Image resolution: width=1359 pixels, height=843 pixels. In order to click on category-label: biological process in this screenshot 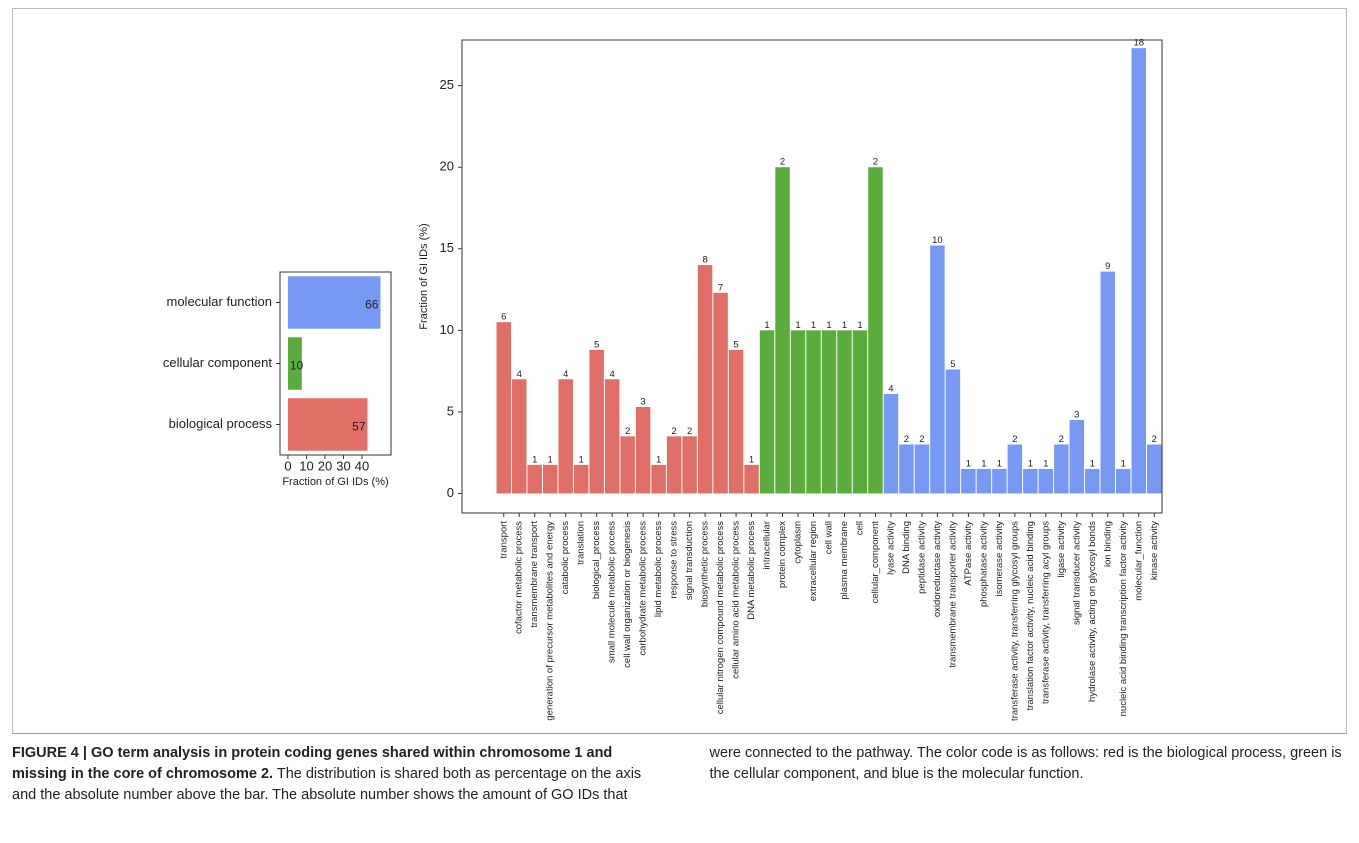, I will do `click(221, 423)`.